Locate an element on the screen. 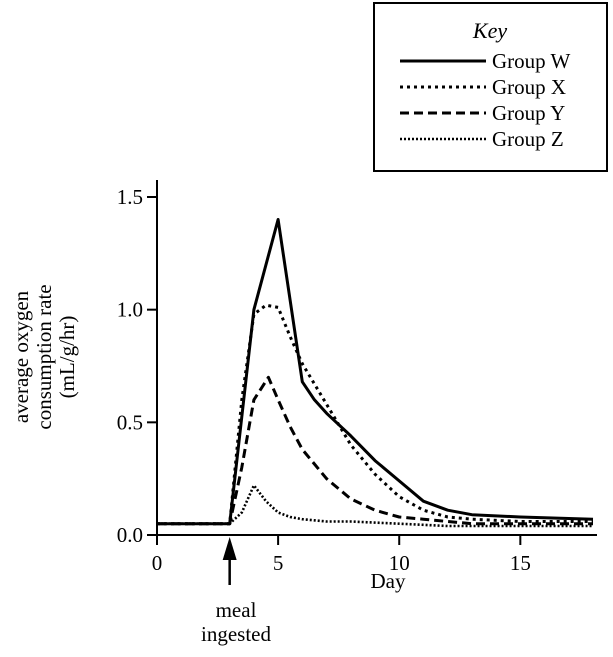 The height and width of the screenshot is (657, 613). meal-annotation: meal ingested is located at coordinates (236, 591).